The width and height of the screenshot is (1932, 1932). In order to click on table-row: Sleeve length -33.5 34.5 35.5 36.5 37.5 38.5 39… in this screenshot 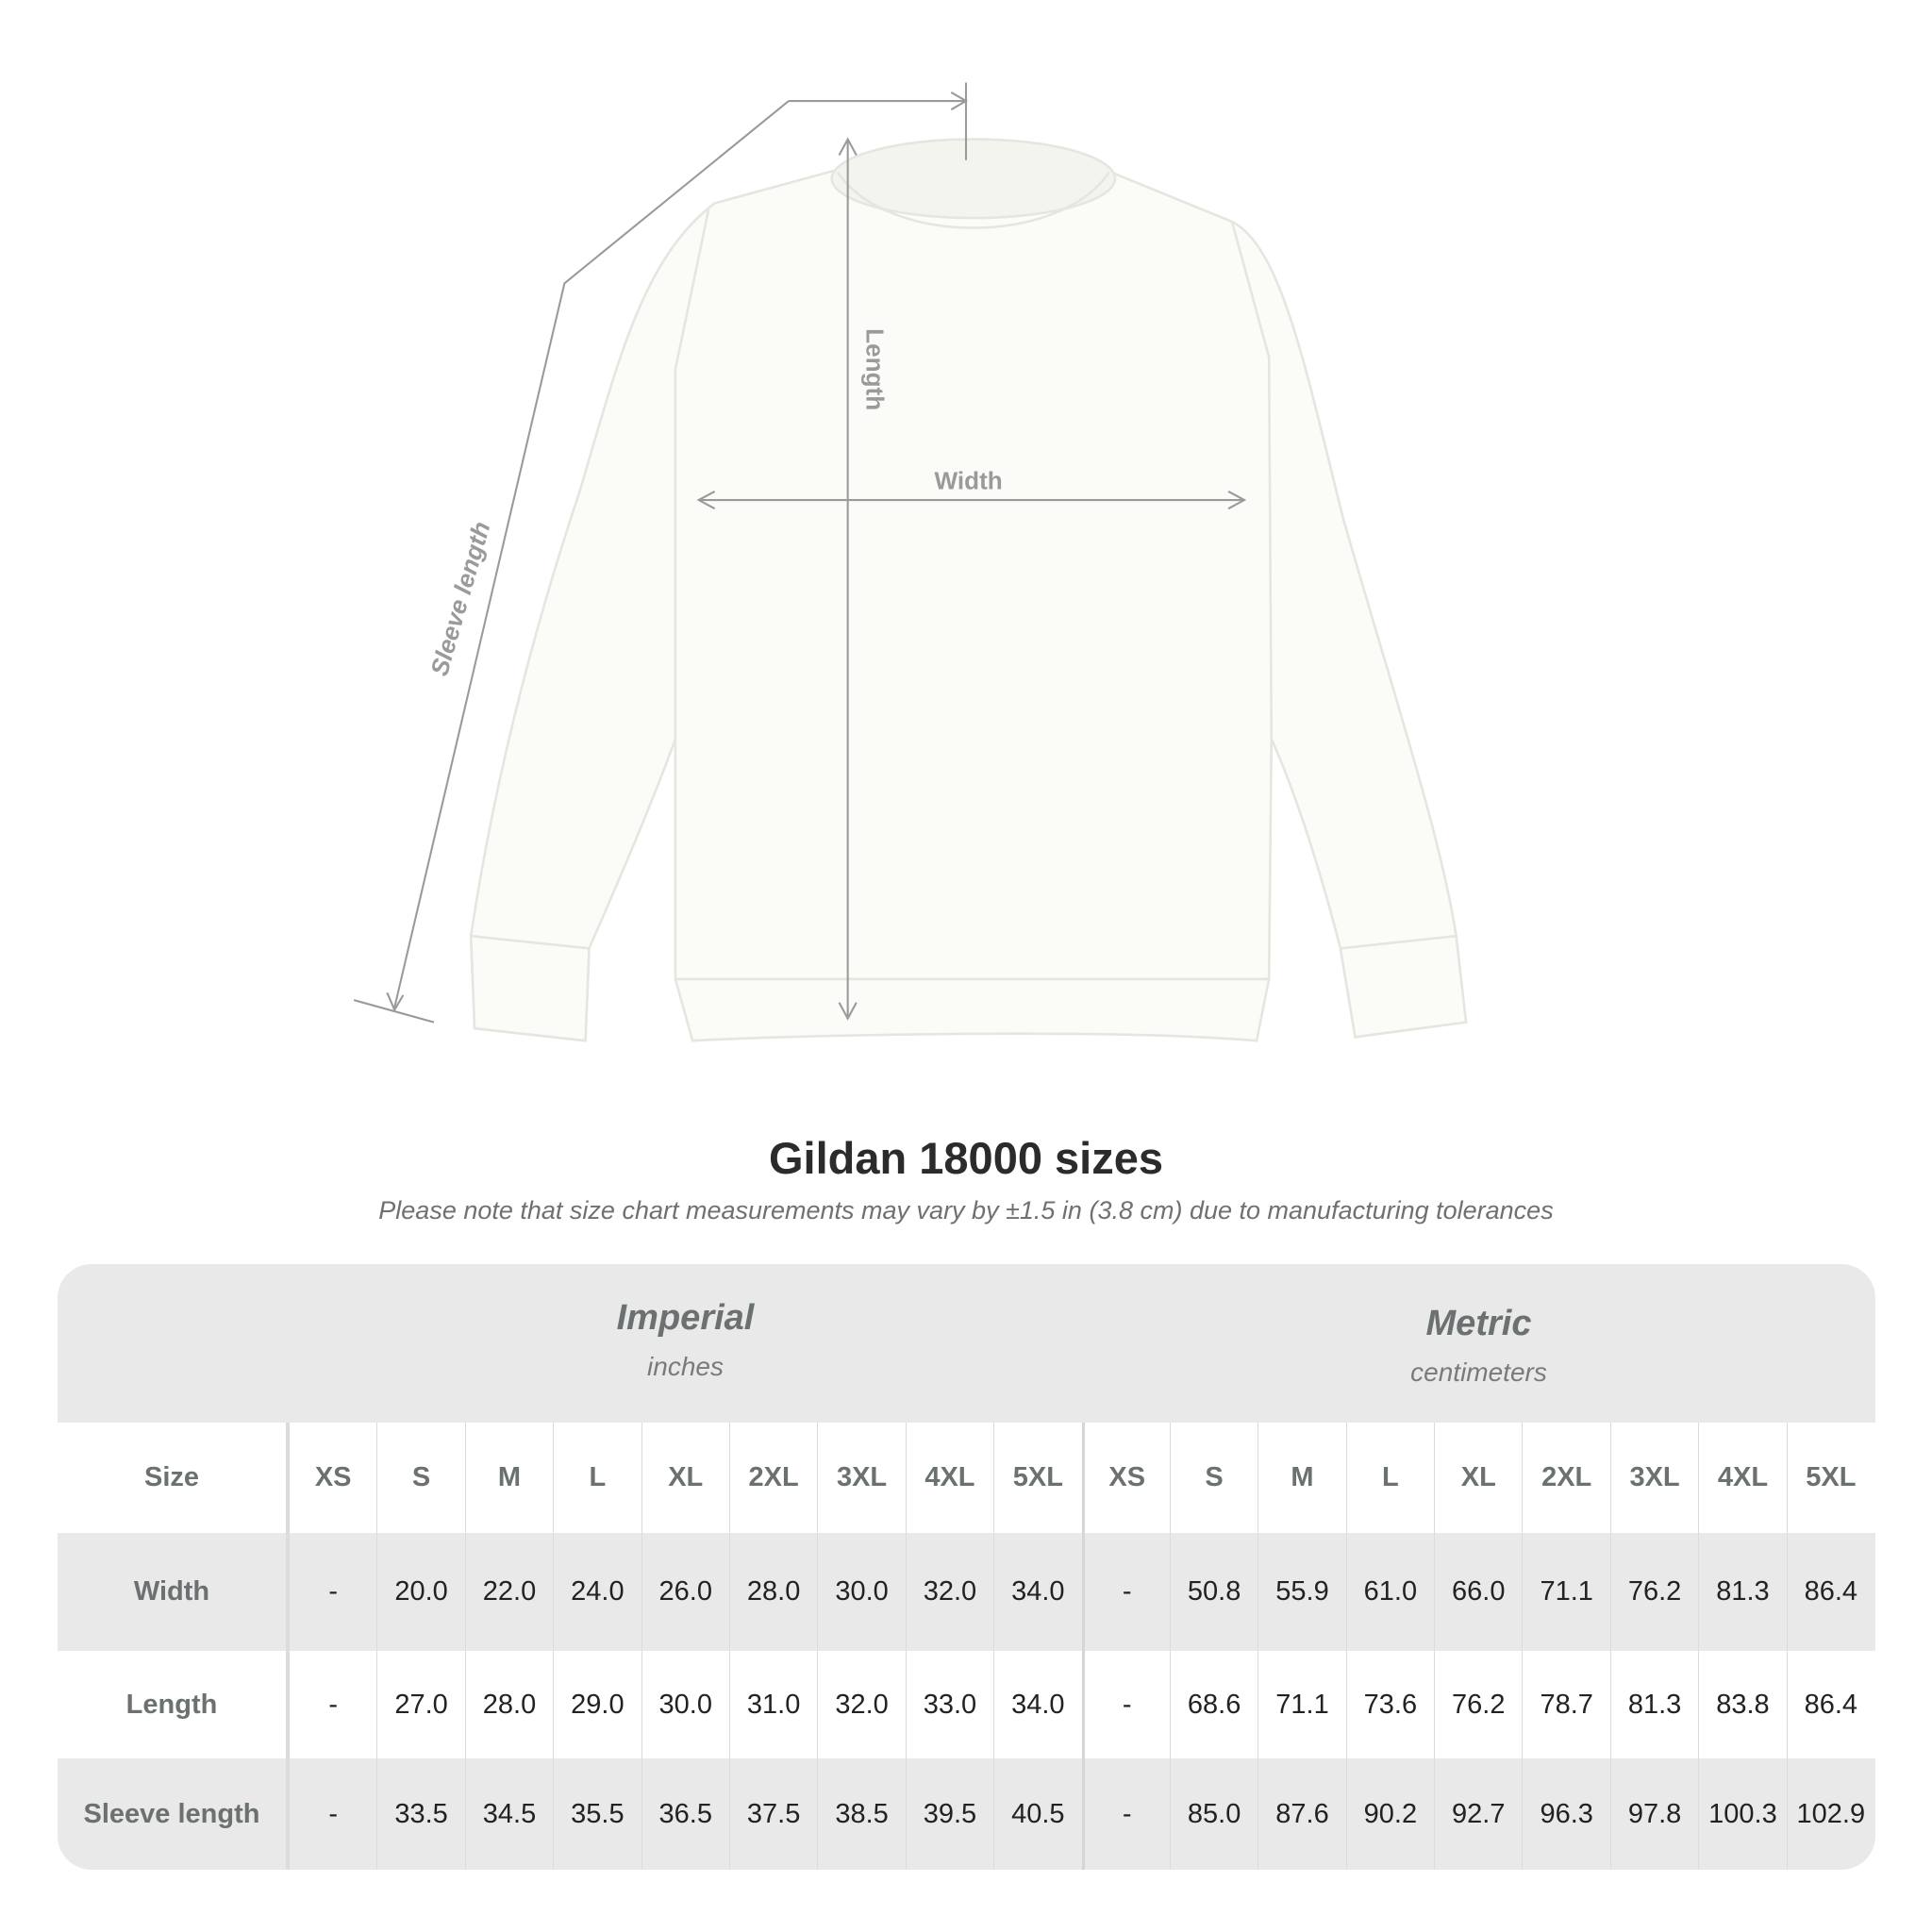, I will do `click(967, 1814)`.